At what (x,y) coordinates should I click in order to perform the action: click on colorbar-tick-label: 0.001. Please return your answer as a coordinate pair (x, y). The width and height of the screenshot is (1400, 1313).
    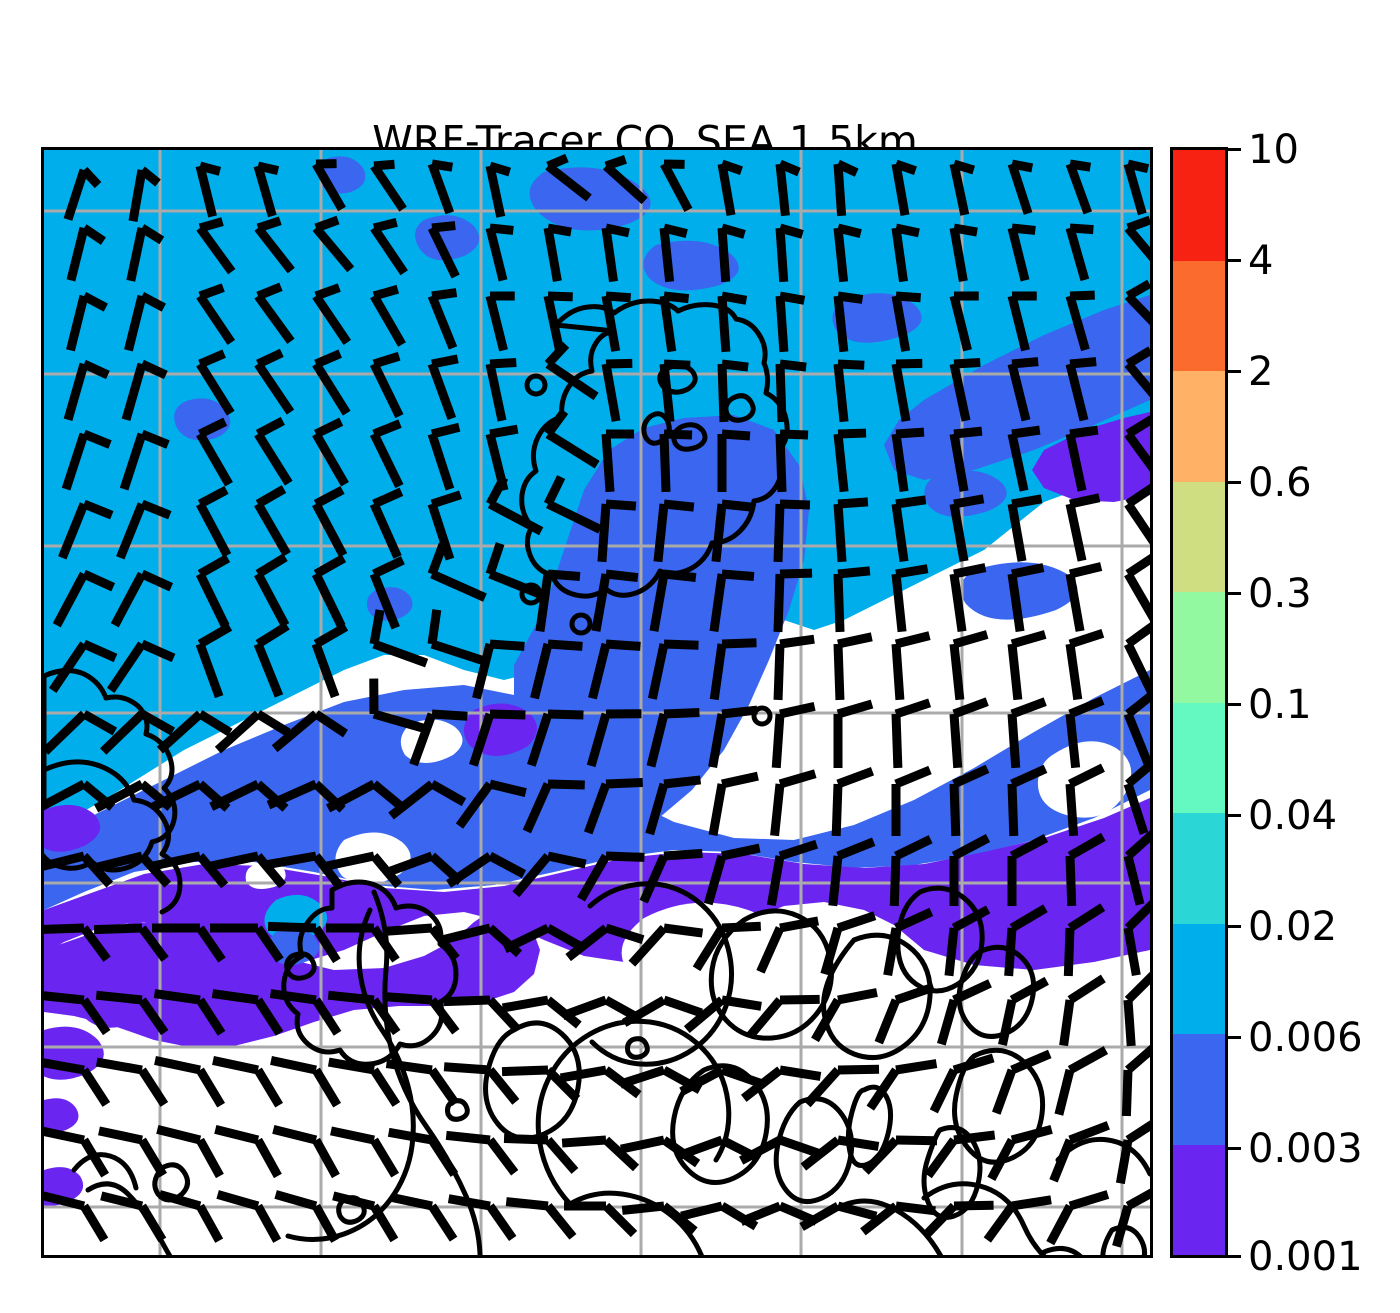
    Looking at the image, I should click on (1305, 1257).